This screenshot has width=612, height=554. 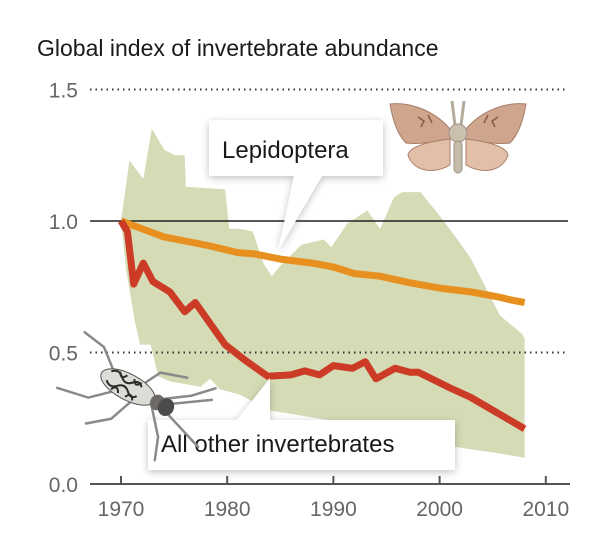 What do you see at coordinates (458, 133) in the screenshot?
I see `moth-thorax` at bounding box center [458, 133].